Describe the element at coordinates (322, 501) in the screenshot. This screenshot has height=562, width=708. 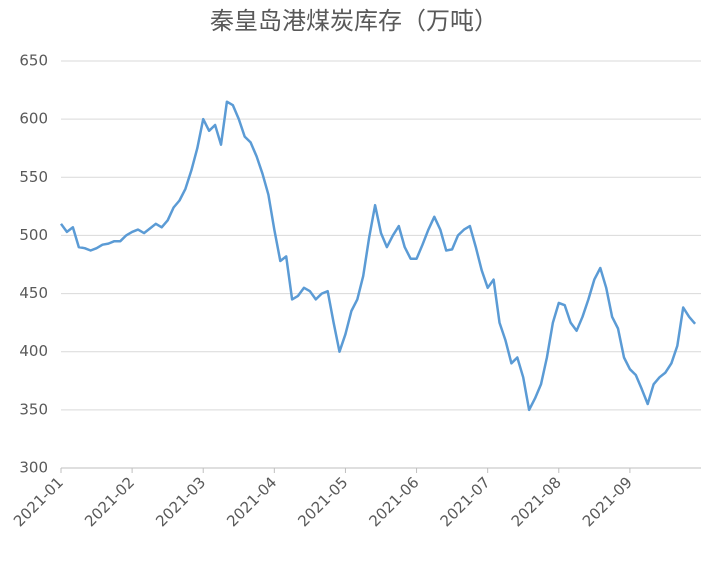
I see `x-tick-label: 2021-05` at that location.